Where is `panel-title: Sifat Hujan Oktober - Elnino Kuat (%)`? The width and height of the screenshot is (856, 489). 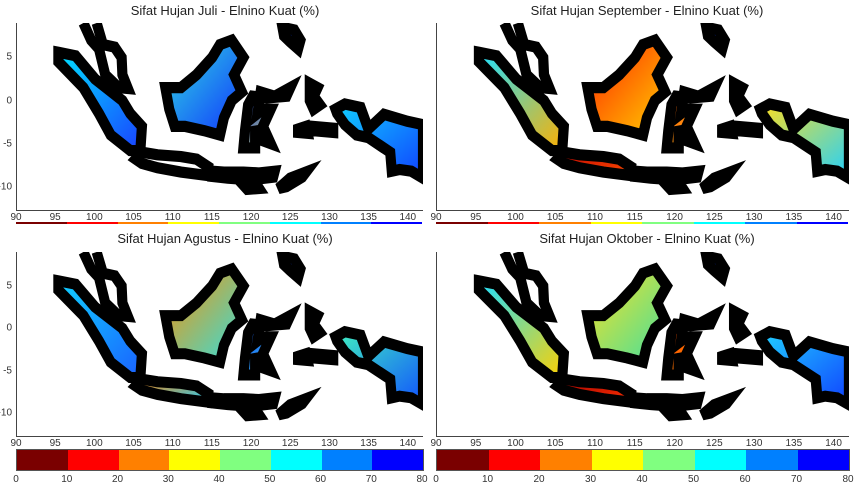 panel-title: Sifat Hujan Oktober - Elnino Kuat (%) is located at coordinates (647, 238).